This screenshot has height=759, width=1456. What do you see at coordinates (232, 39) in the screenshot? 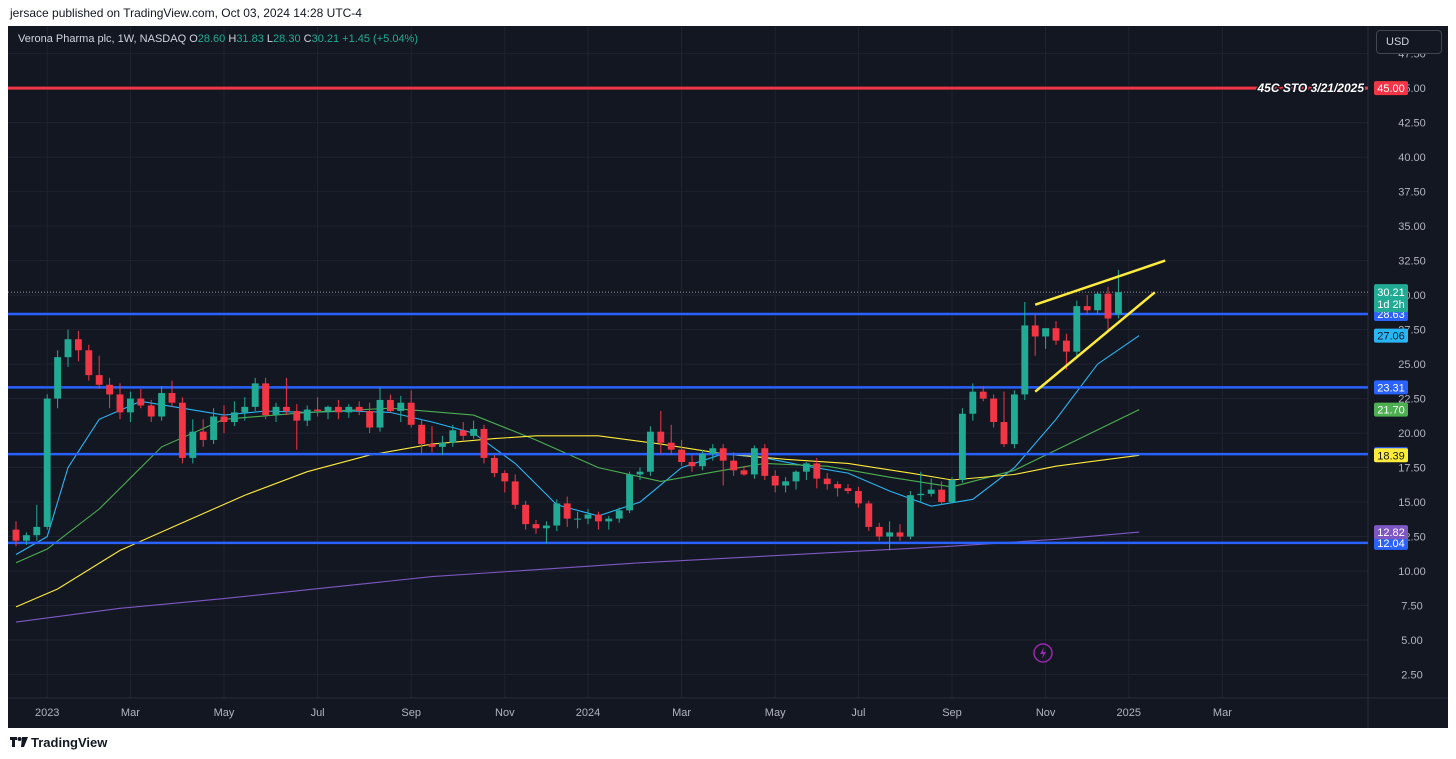
I see `high-label: H` at bounding box center [232, 39].